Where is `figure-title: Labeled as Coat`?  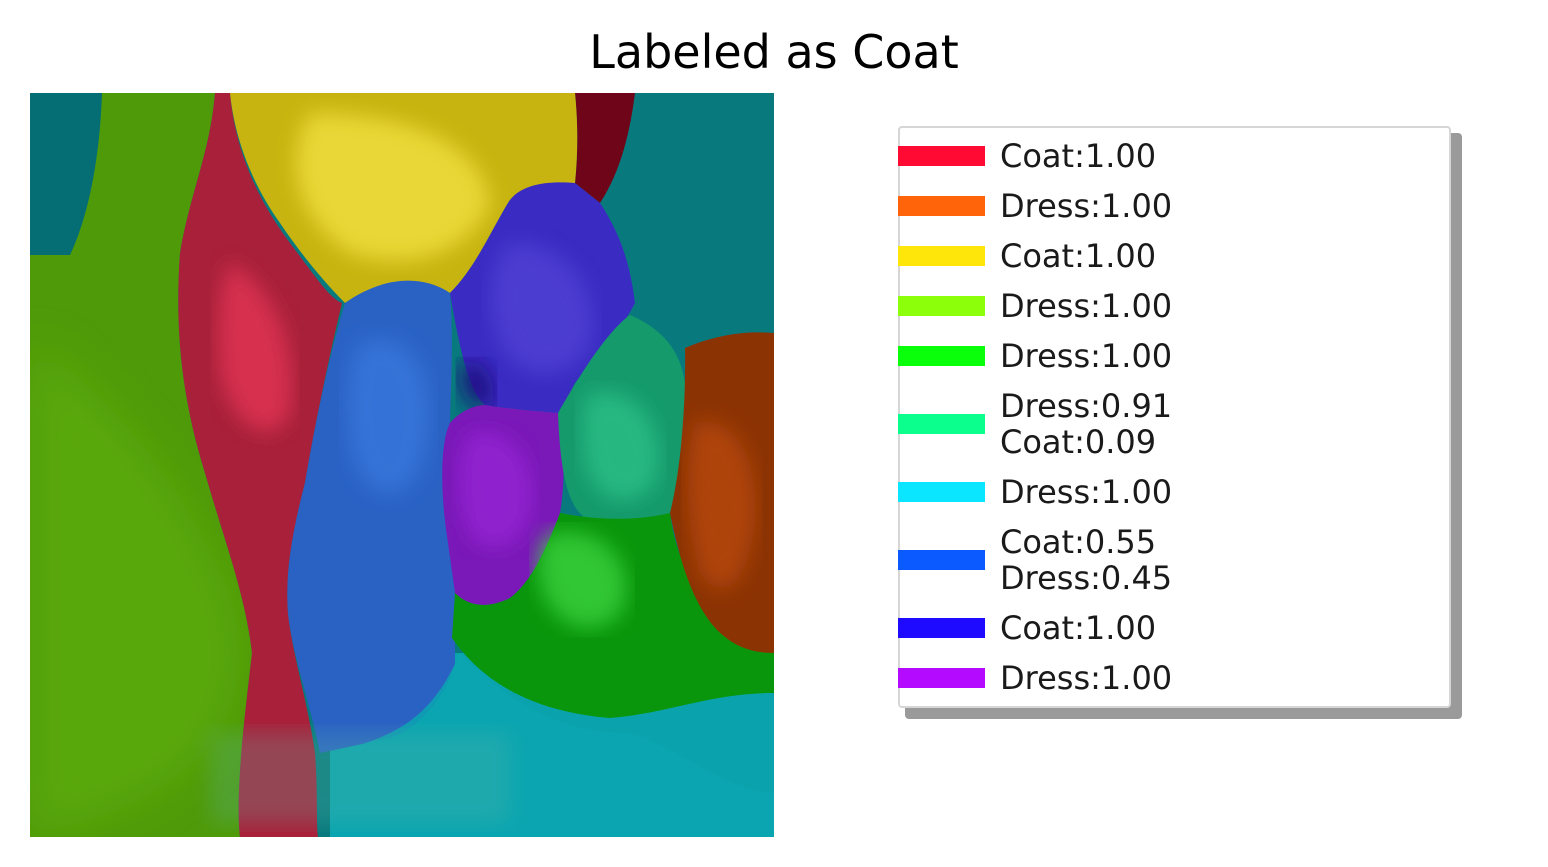
figure-title: Labeled as Coat is located at coordinates (774, 52).